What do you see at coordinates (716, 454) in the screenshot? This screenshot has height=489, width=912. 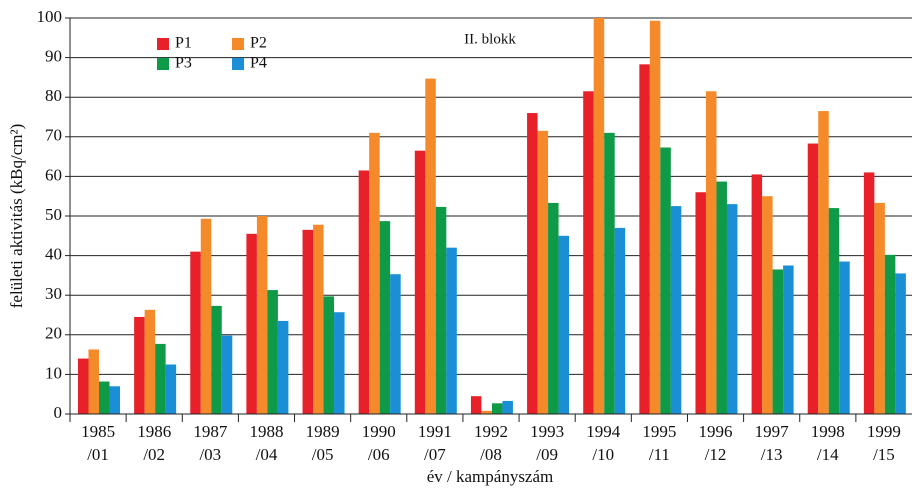 I see `x-tick-label: /12` at bounding box center [716, 454].